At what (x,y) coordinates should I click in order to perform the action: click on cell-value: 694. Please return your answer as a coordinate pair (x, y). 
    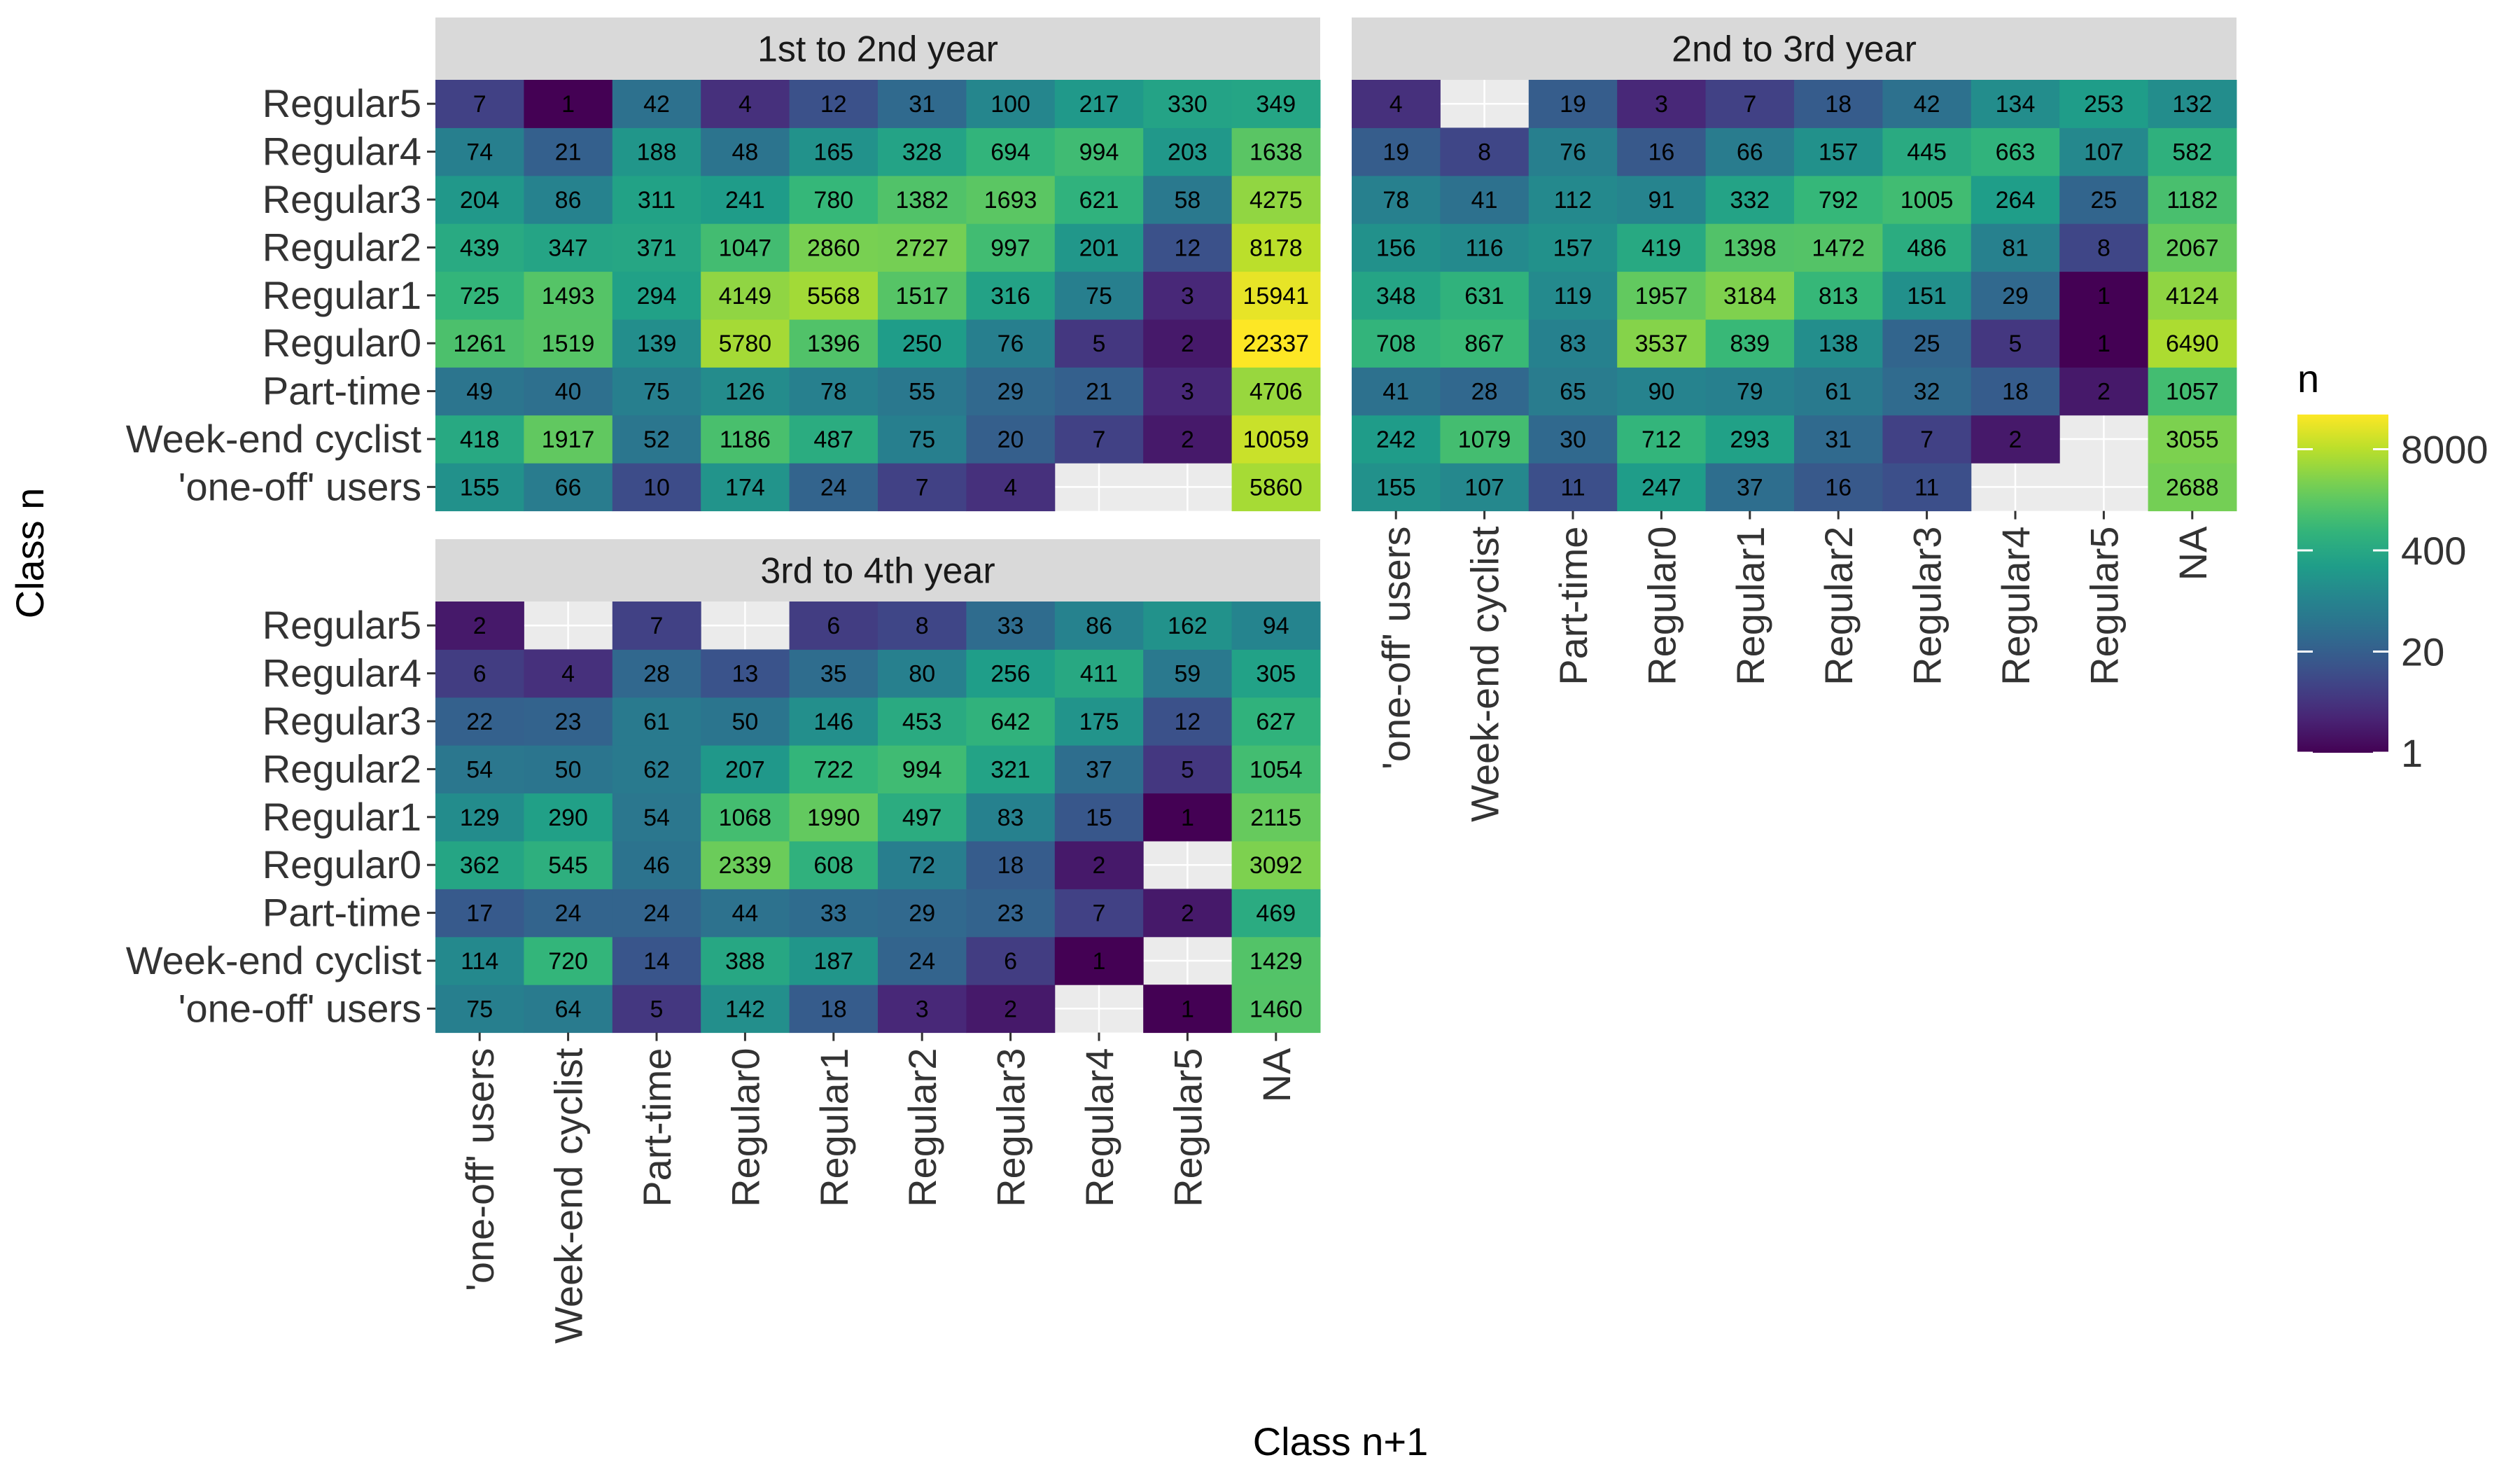
    Looking at the image, I should click on (1010, 152).